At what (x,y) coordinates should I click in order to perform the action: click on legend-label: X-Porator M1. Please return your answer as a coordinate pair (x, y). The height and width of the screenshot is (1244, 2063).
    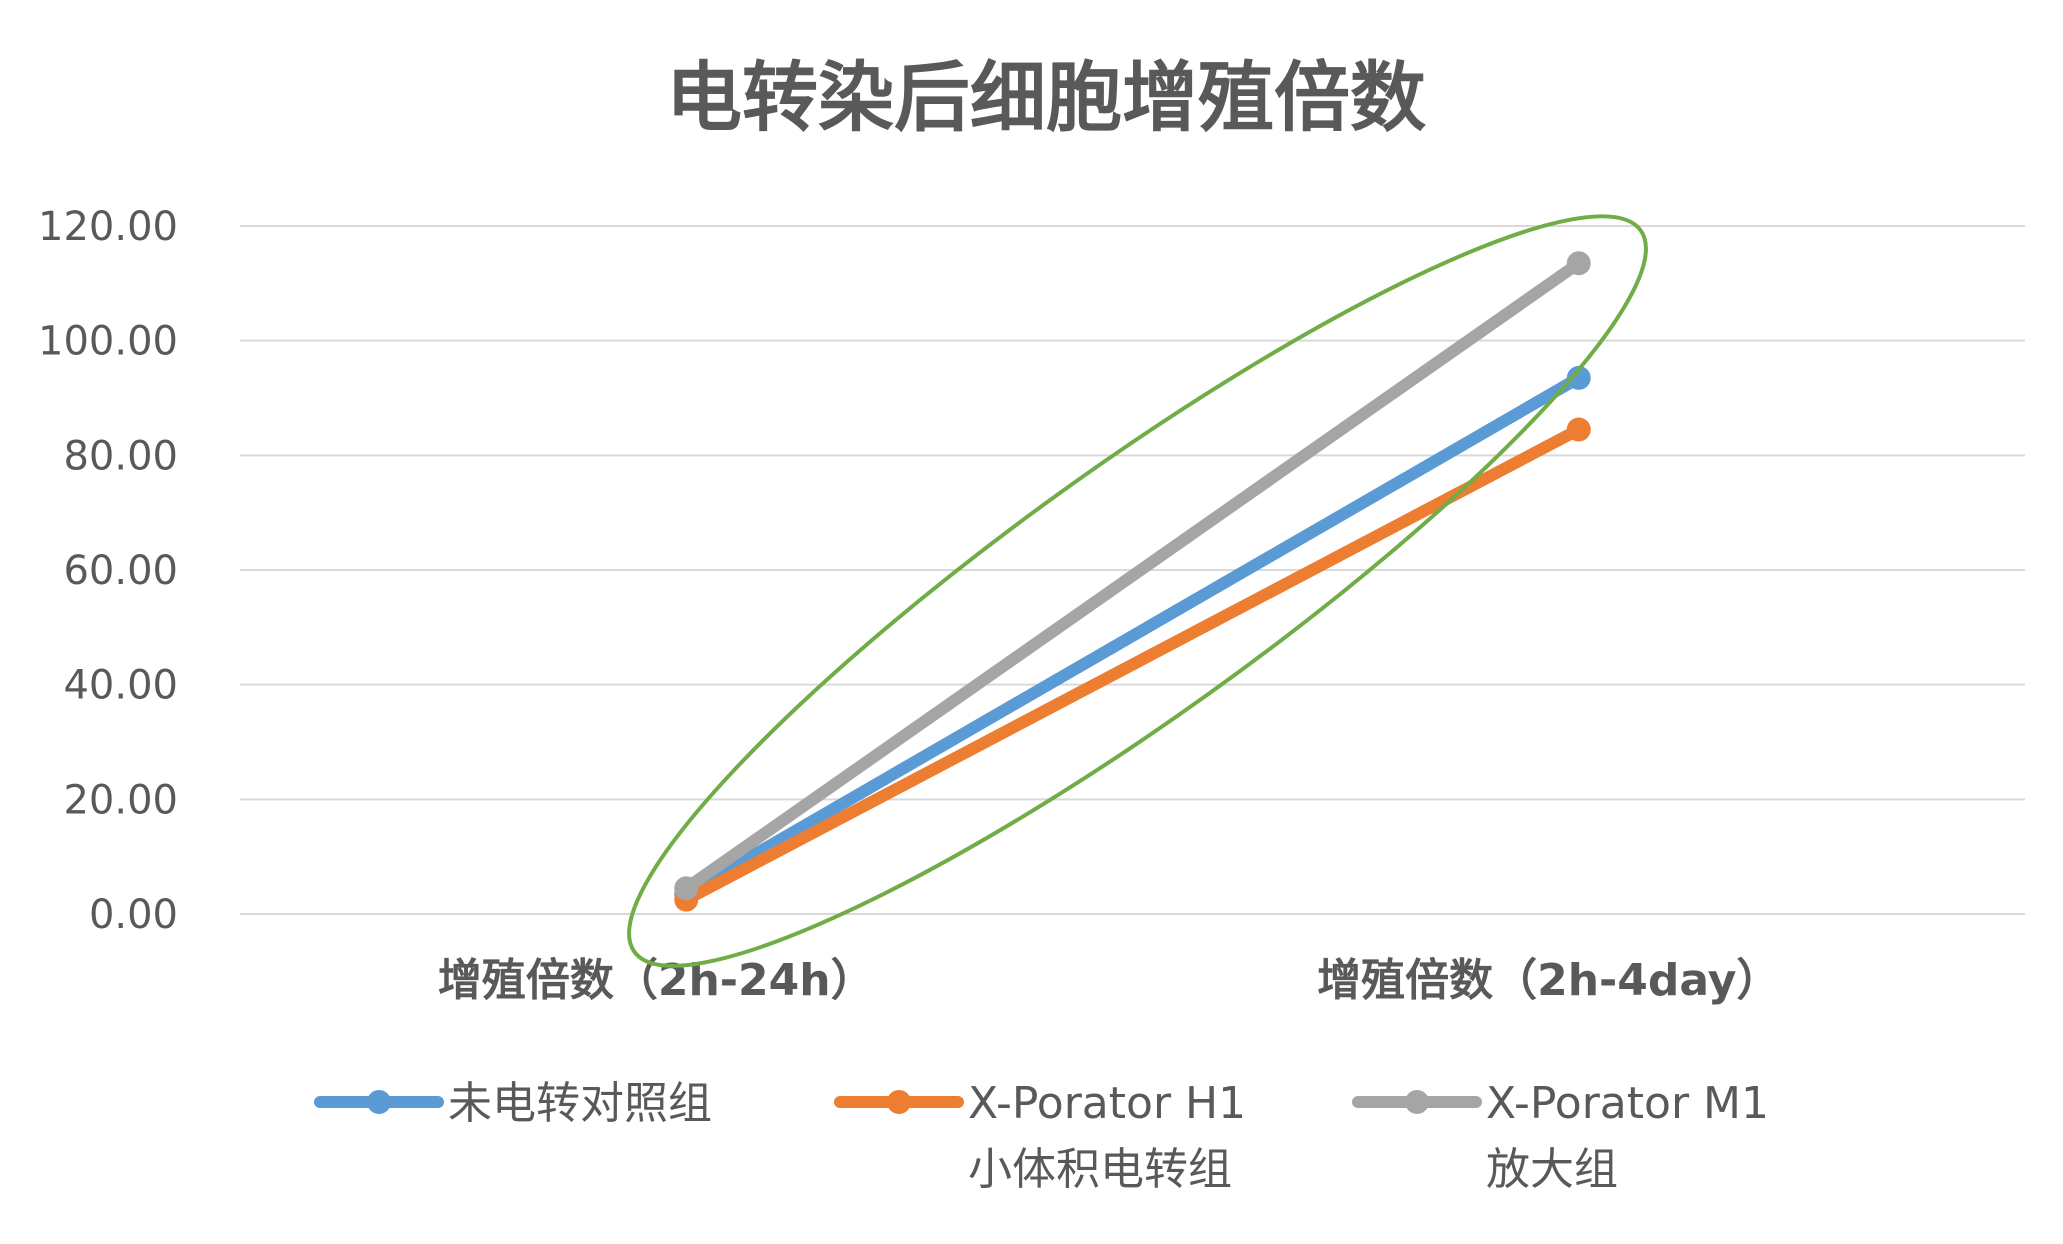
    Looking at the image, I should click on (1627, 1103).